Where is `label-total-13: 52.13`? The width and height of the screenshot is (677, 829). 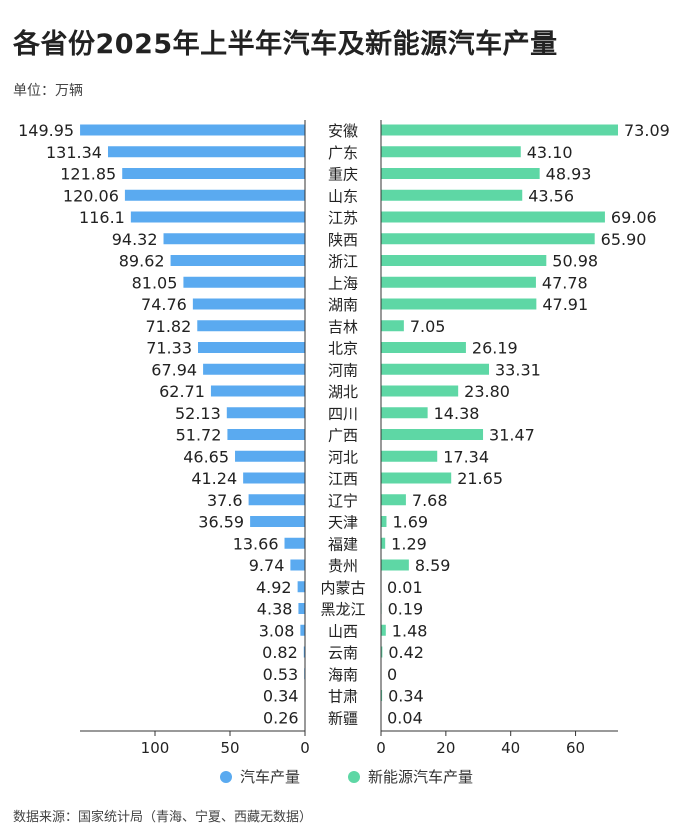
label-total-13: 52.13 is located at coordinates (198, 413).